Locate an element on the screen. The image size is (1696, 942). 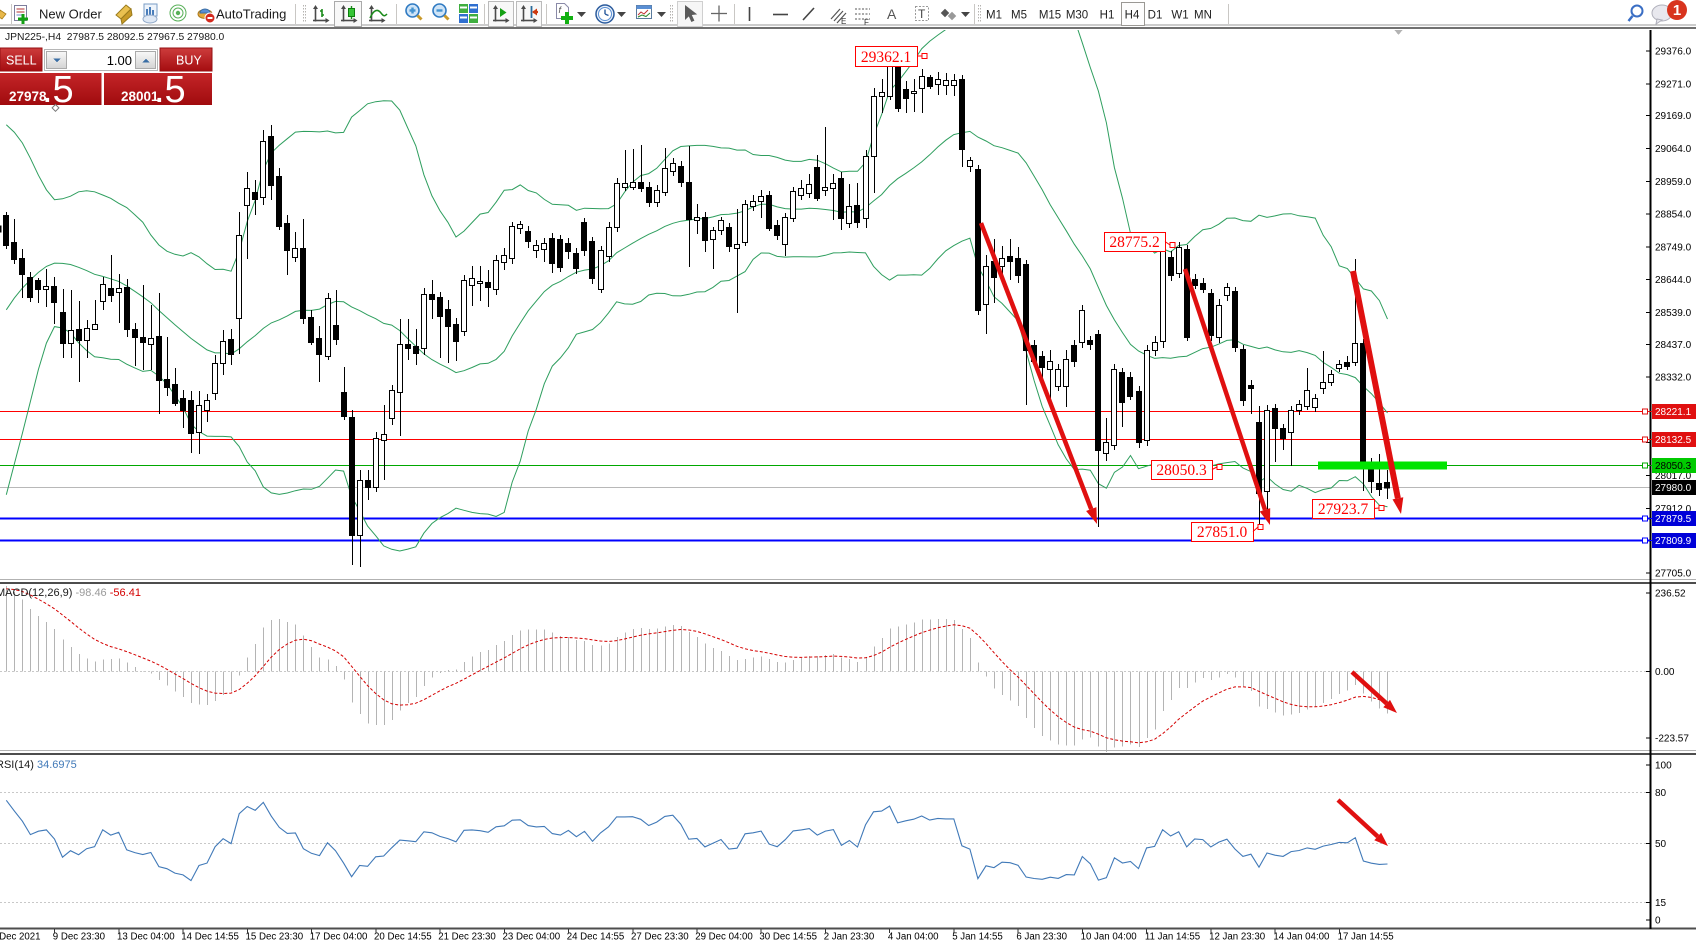
svg-text: F is located at coordinates (866, 22).